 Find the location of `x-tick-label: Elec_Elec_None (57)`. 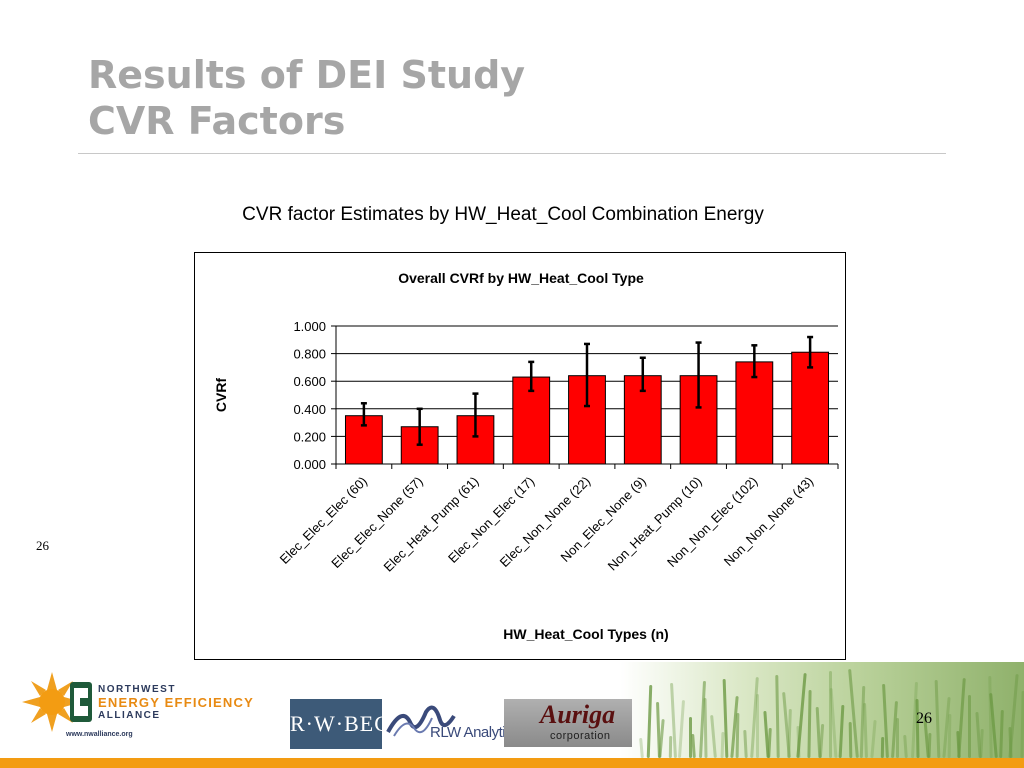

x-tick-label: Elec_Elec_None (57) is located at coordinates (376, 522).